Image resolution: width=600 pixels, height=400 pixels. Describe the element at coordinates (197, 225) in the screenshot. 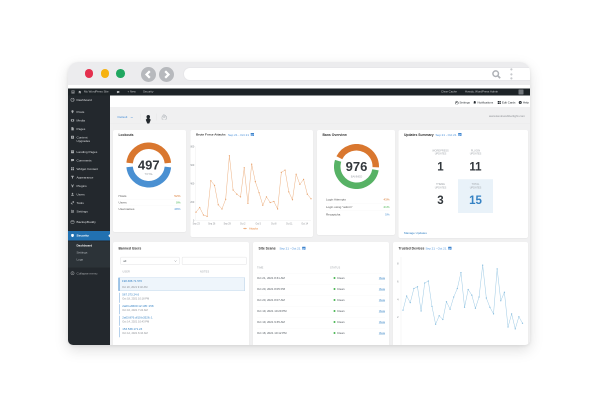

I see `svg-text: Sep 23` at that location.